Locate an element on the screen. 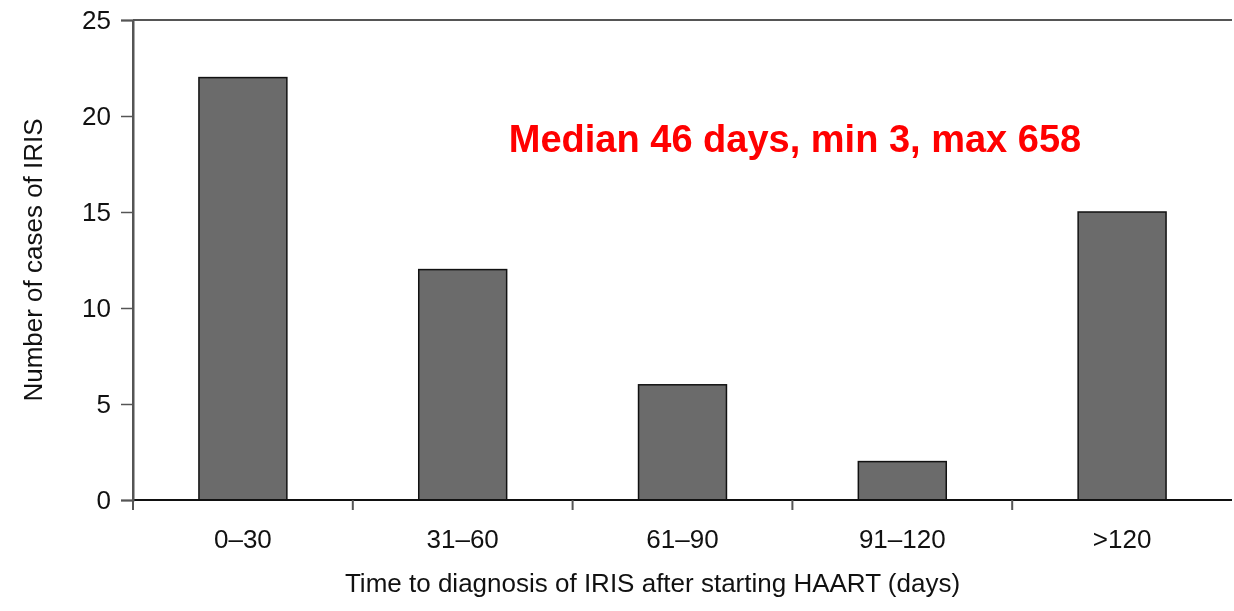  y-tick-label: 20 is located at coordinates (96, 115).